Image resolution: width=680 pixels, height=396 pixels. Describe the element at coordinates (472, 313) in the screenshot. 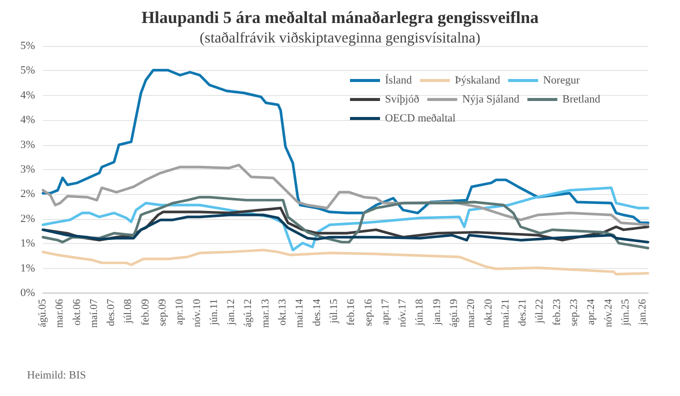

I see `x-tick-label: mar.20` at that location.